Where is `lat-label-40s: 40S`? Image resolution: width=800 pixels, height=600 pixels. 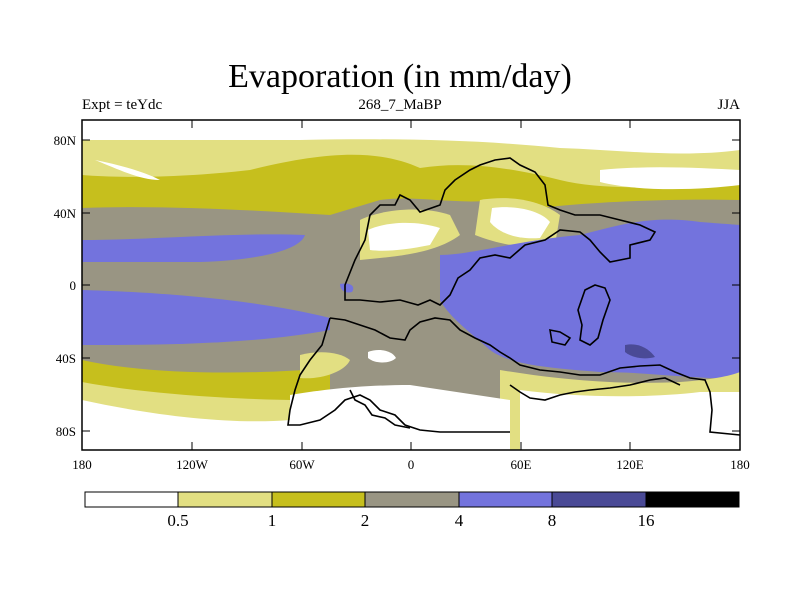 lat-label-40s: 40S is located at coordinates (66, 358).